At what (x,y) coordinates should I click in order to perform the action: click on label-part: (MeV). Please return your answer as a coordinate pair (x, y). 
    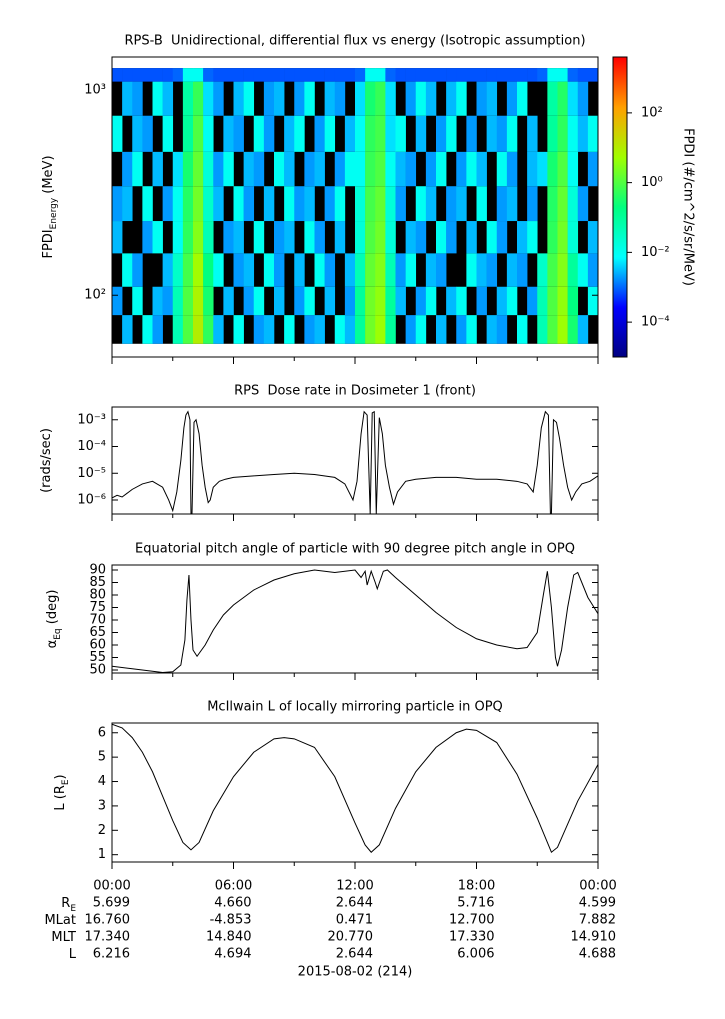
    Looking at the image, I should click on (48, 176).